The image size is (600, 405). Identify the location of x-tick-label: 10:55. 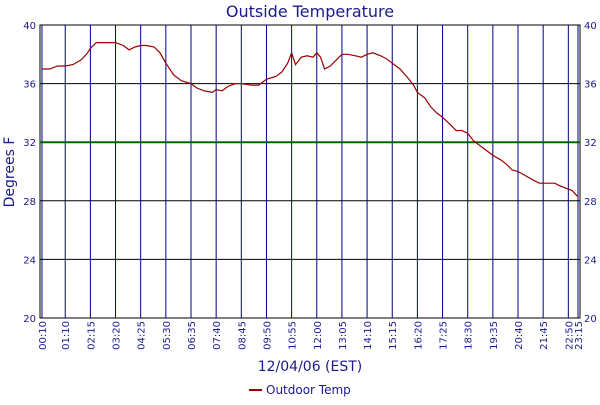
(293, 335).